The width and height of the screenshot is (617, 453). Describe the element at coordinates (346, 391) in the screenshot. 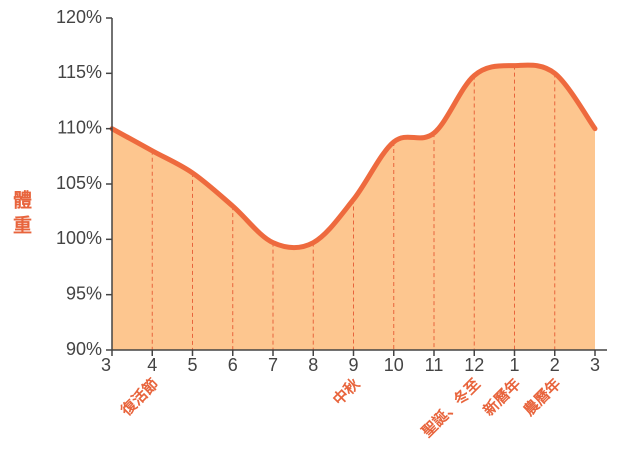

I see `annotation: 中秋` at that location.